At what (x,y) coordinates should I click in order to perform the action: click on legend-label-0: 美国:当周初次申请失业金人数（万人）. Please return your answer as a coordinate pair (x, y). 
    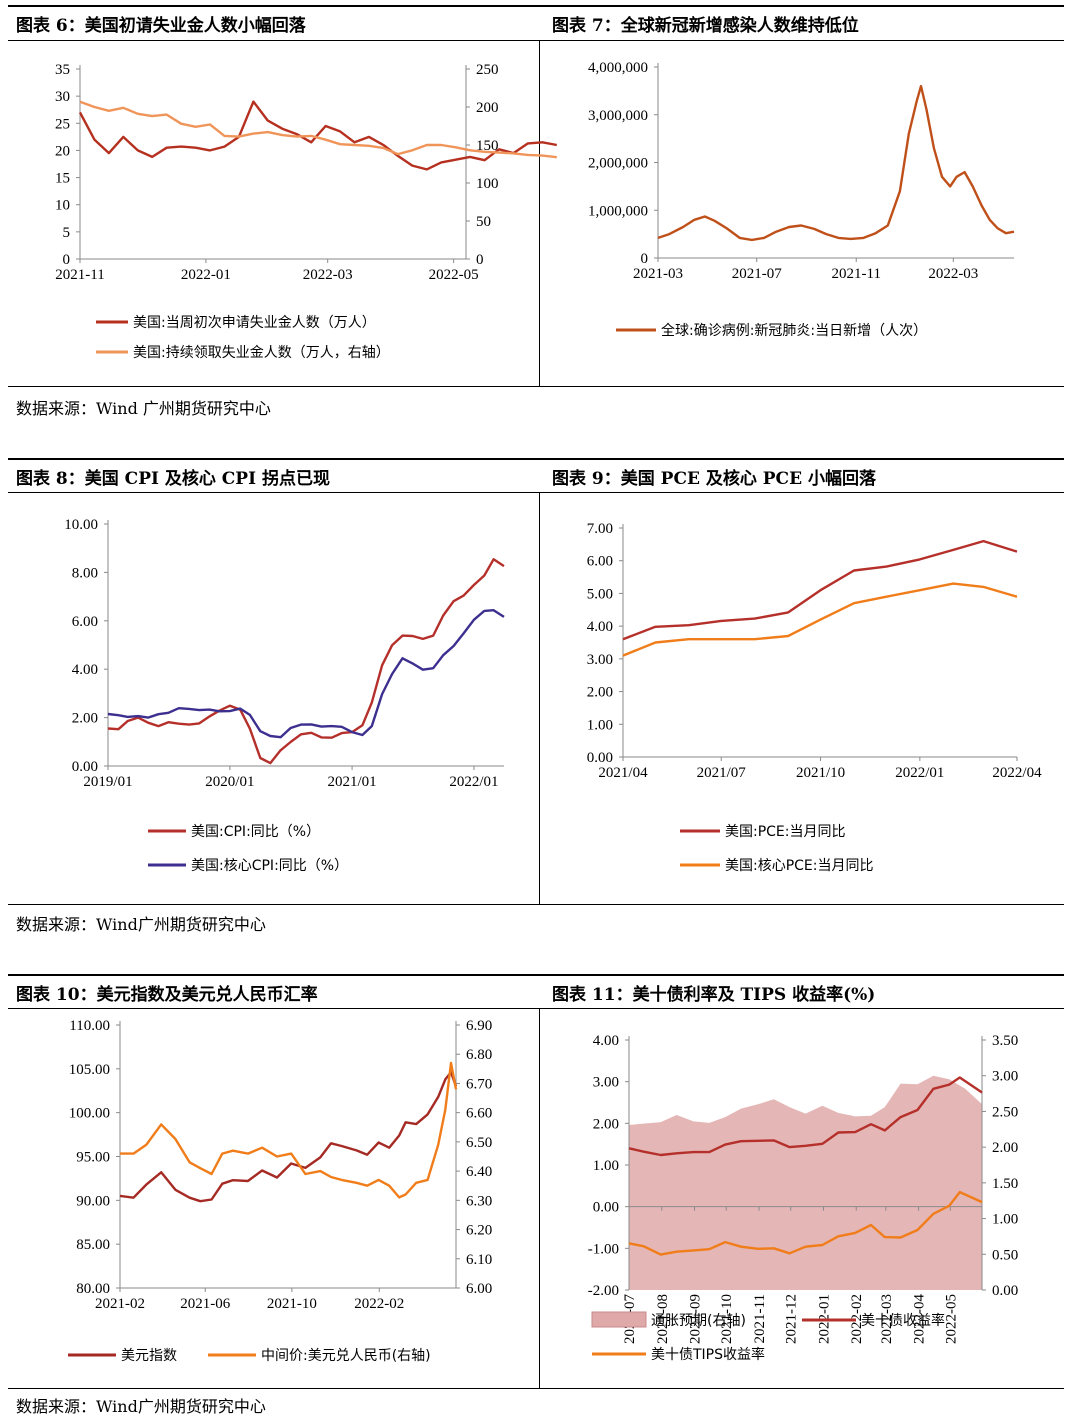
    Looking at the image, I should click on (254, 322).